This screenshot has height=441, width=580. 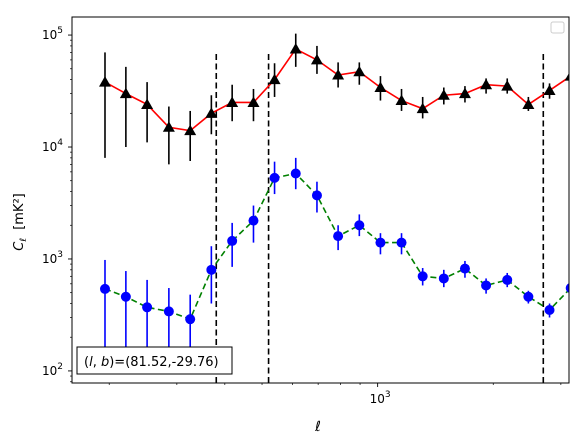 I want to click on y-tick-label-0: 10², so click(x=52, y=370).